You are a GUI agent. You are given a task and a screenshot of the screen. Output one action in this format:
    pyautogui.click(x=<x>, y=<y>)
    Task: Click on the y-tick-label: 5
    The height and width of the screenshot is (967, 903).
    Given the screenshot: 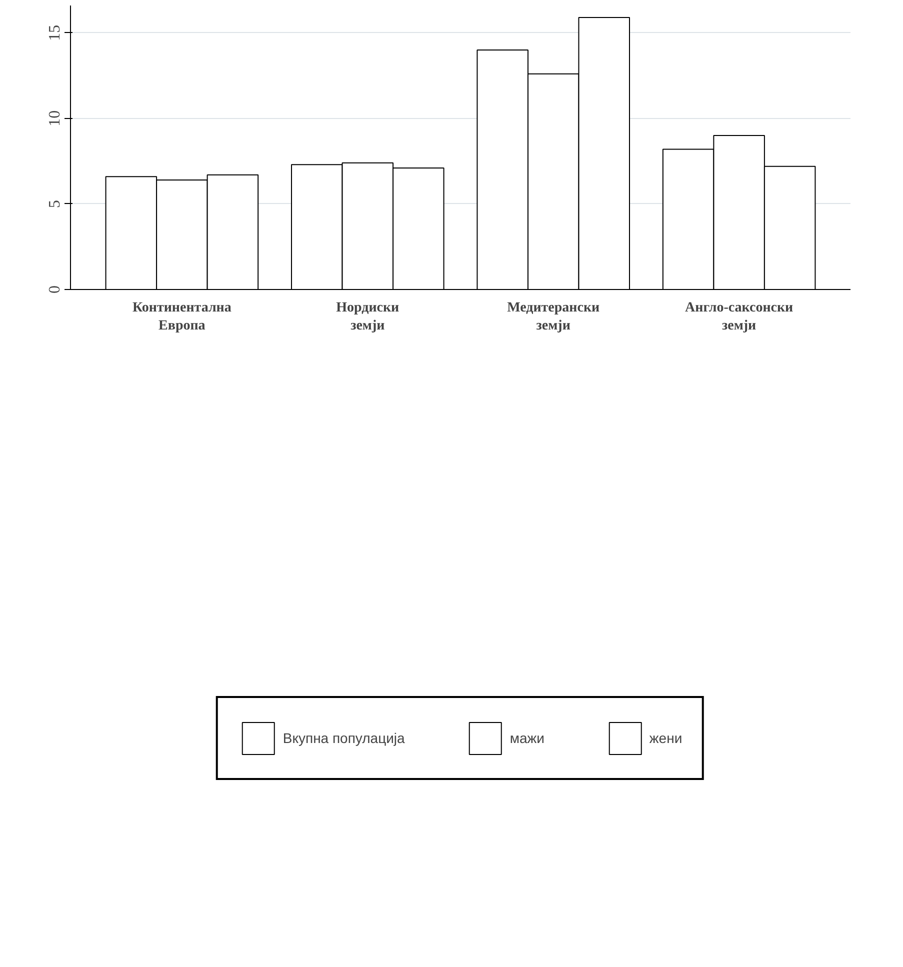 What is the action you would take?
    pyautogui.click(x=55, y=204)
    